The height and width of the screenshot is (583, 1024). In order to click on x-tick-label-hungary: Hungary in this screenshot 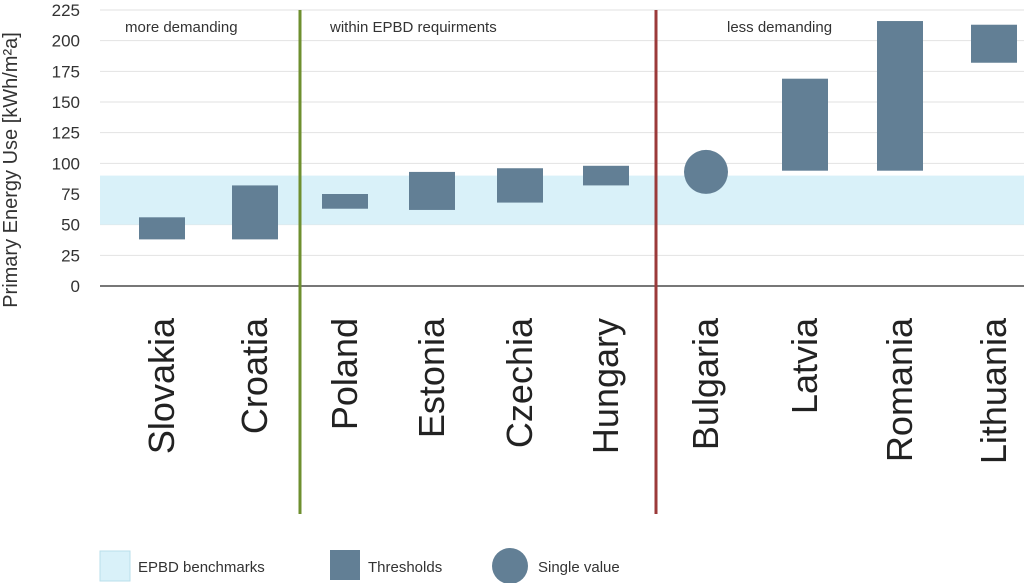, I will do `click(605, 386)`.